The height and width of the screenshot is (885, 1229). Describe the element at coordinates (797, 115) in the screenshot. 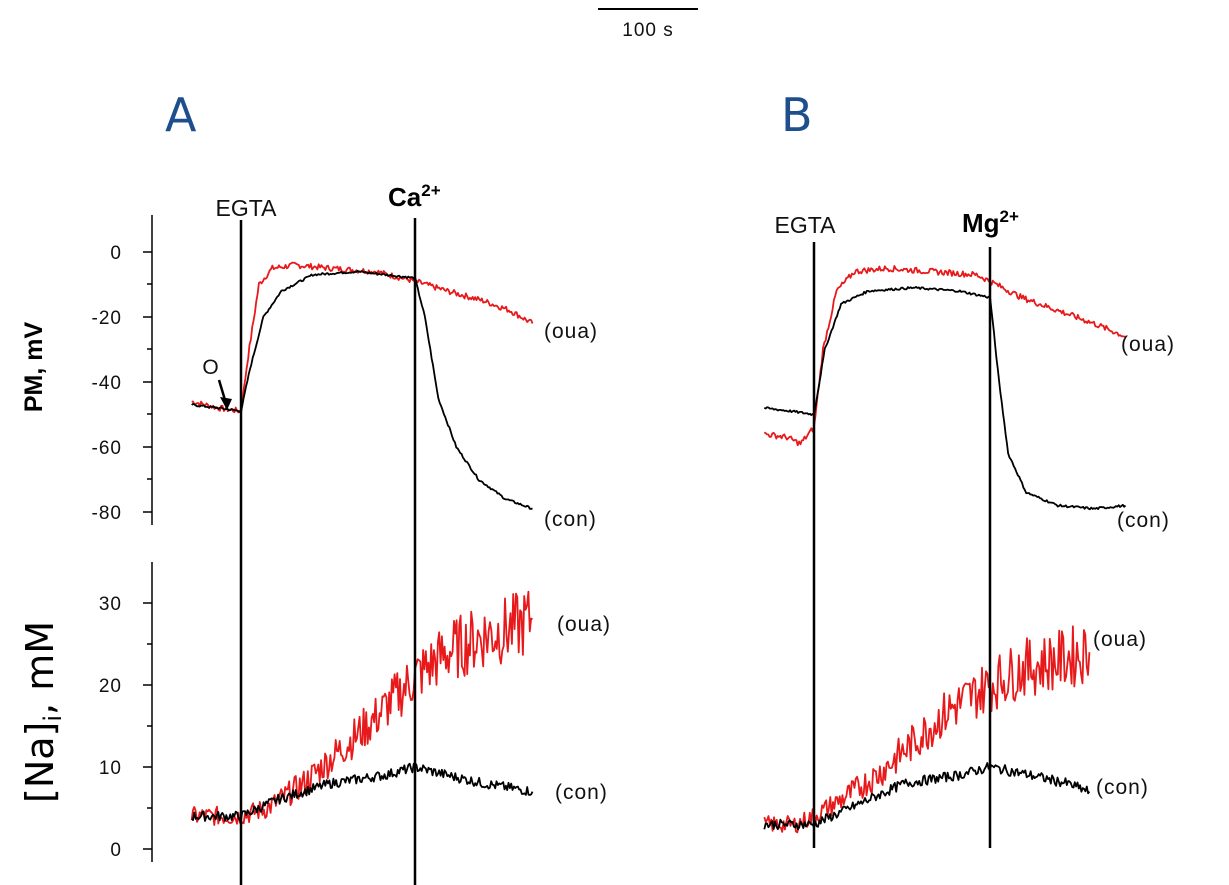

I see `panel-b-letter: B` at that location.